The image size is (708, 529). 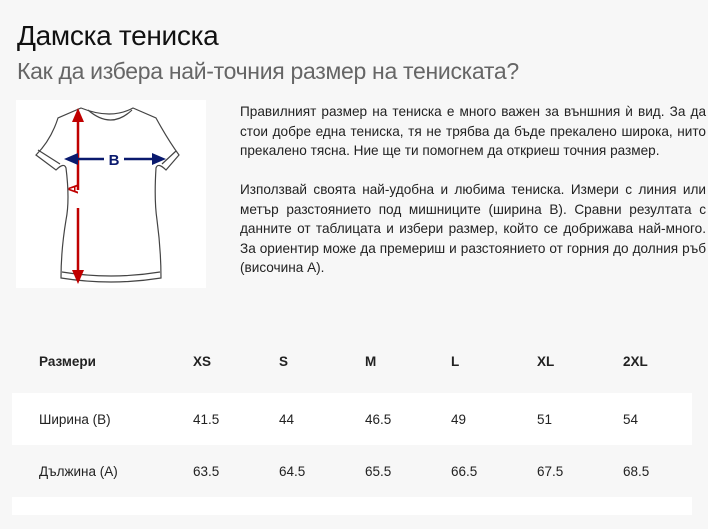 I want to click on header-cell: XS, so click(x=202, y=361).